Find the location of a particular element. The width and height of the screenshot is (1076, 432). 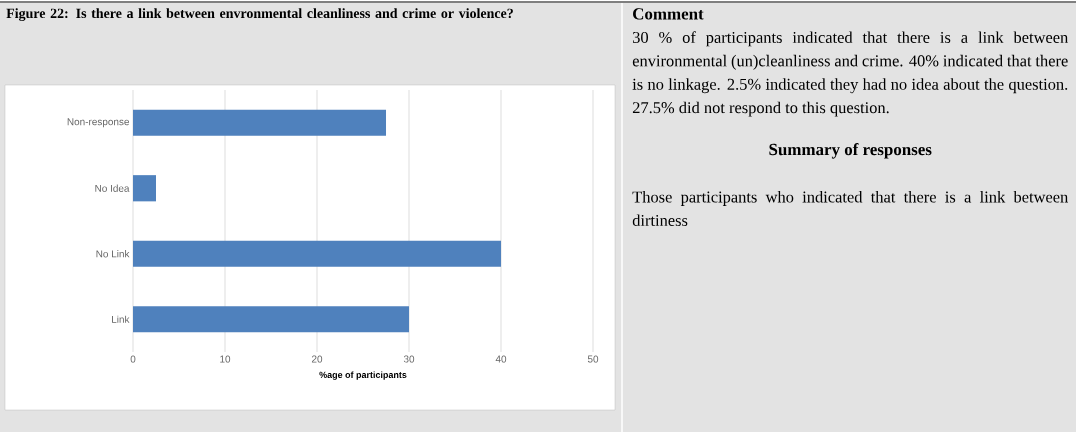

y-tick-label: No Idea is located at coordinates (112, 188).